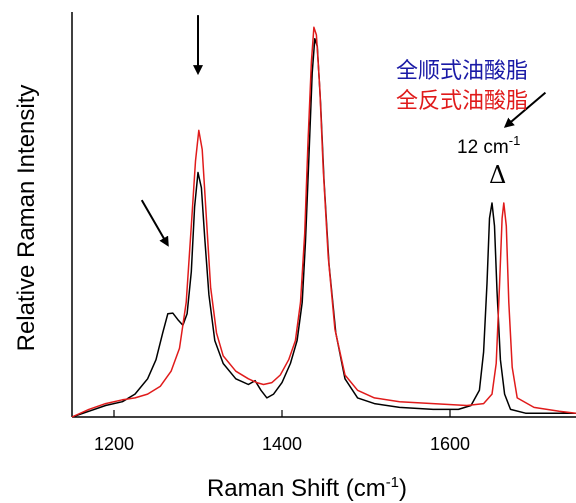  What do you see at coordinates (515, 140) in the screenshot?
I see `shift-annotation-superscript: -1` at bounding box center [515, 140].